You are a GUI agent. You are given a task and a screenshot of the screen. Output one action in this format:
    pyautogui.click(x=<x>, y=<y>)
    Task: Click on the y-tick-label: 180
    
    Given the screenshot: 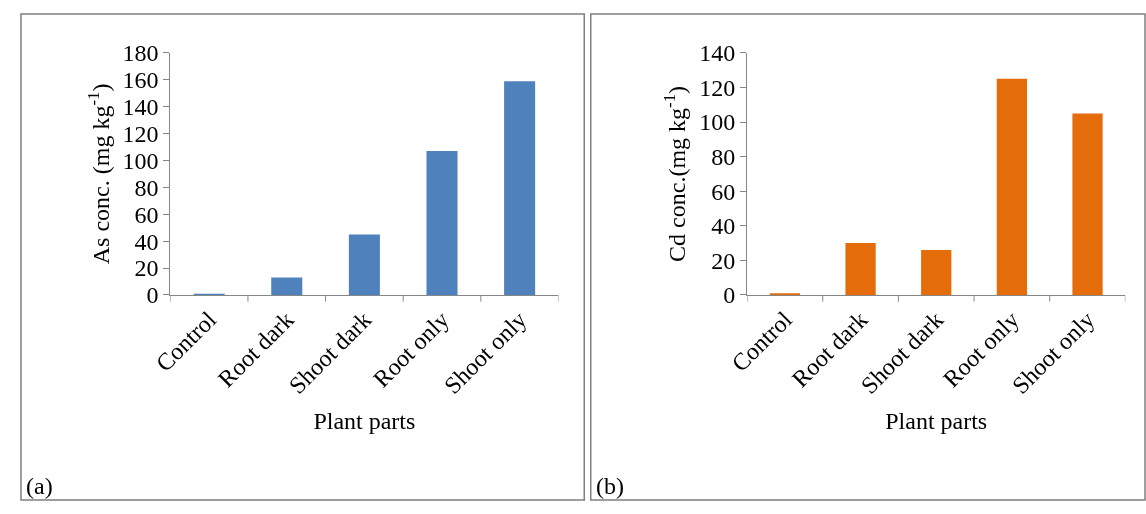 What is the action you would take?
    pyautogui.click(x=140, y=53)
    